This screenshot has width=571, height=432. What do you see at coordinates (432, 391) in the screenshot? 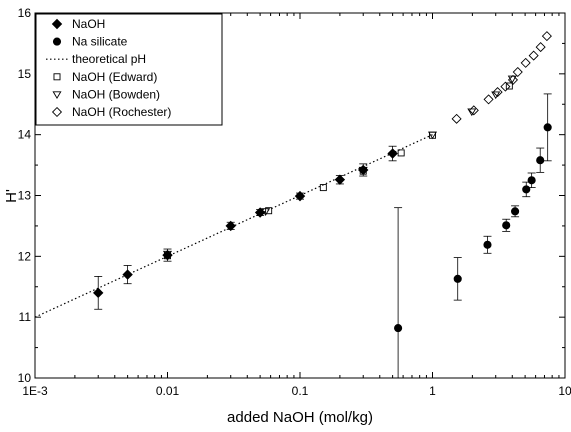
I see `x-tick-label: 1` at bounding box center [432, 391].